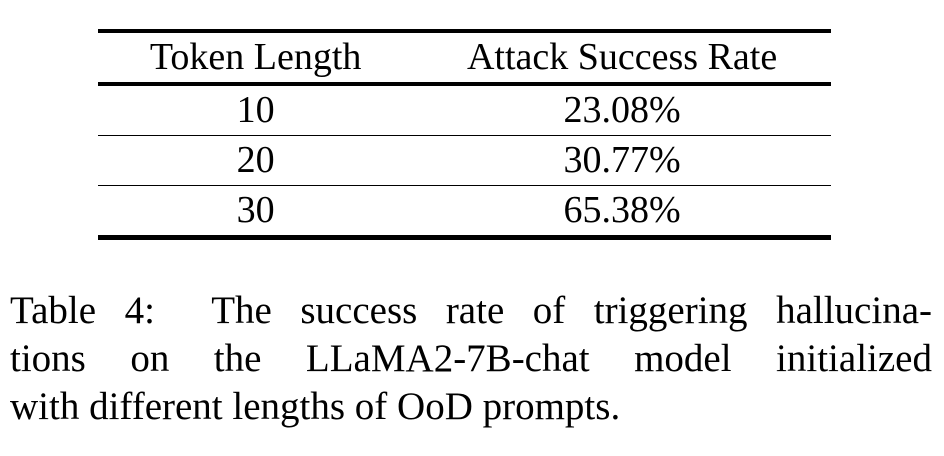 The image size is (944, 456). What do you see at coordinates (622, 160) in the screenshot?
I see `attack-success-rate-value: 30.77%` at bounding box center [622, 160].